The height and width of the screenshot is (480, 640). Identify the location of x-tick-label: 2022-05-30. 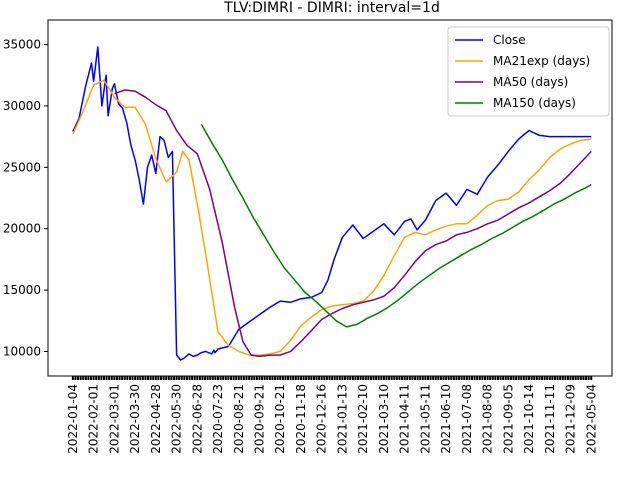
(177, 419).